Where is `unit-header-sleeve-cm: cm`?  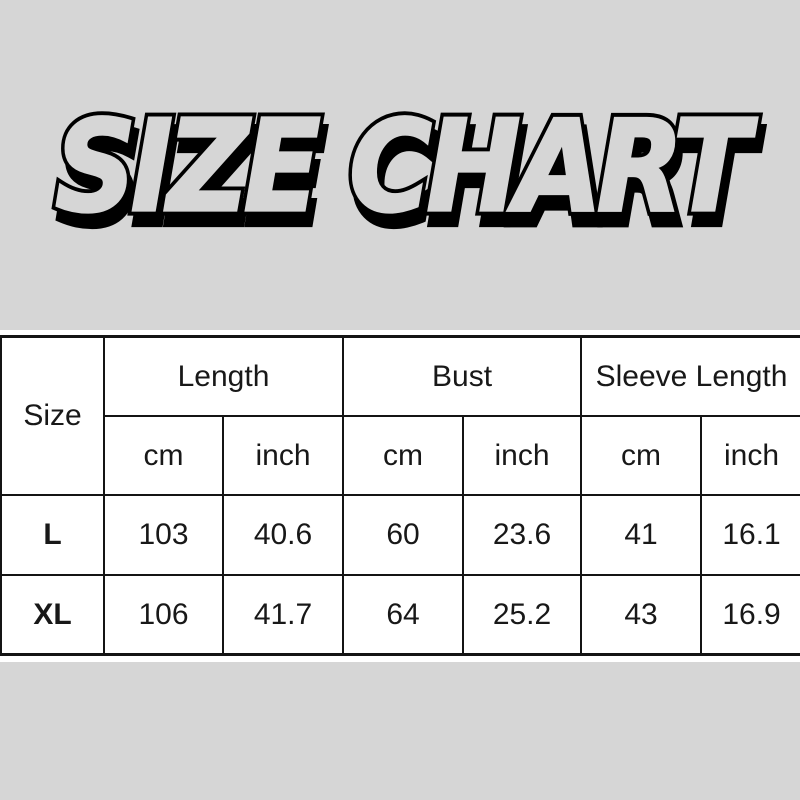
unit-header-sleeve-cm: cm is located at coordinates (641, 455).